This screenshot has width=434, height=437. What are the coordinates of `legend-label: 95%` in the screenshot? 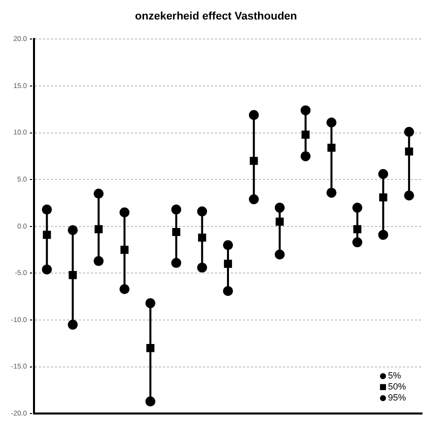 It's located at (397, 397).